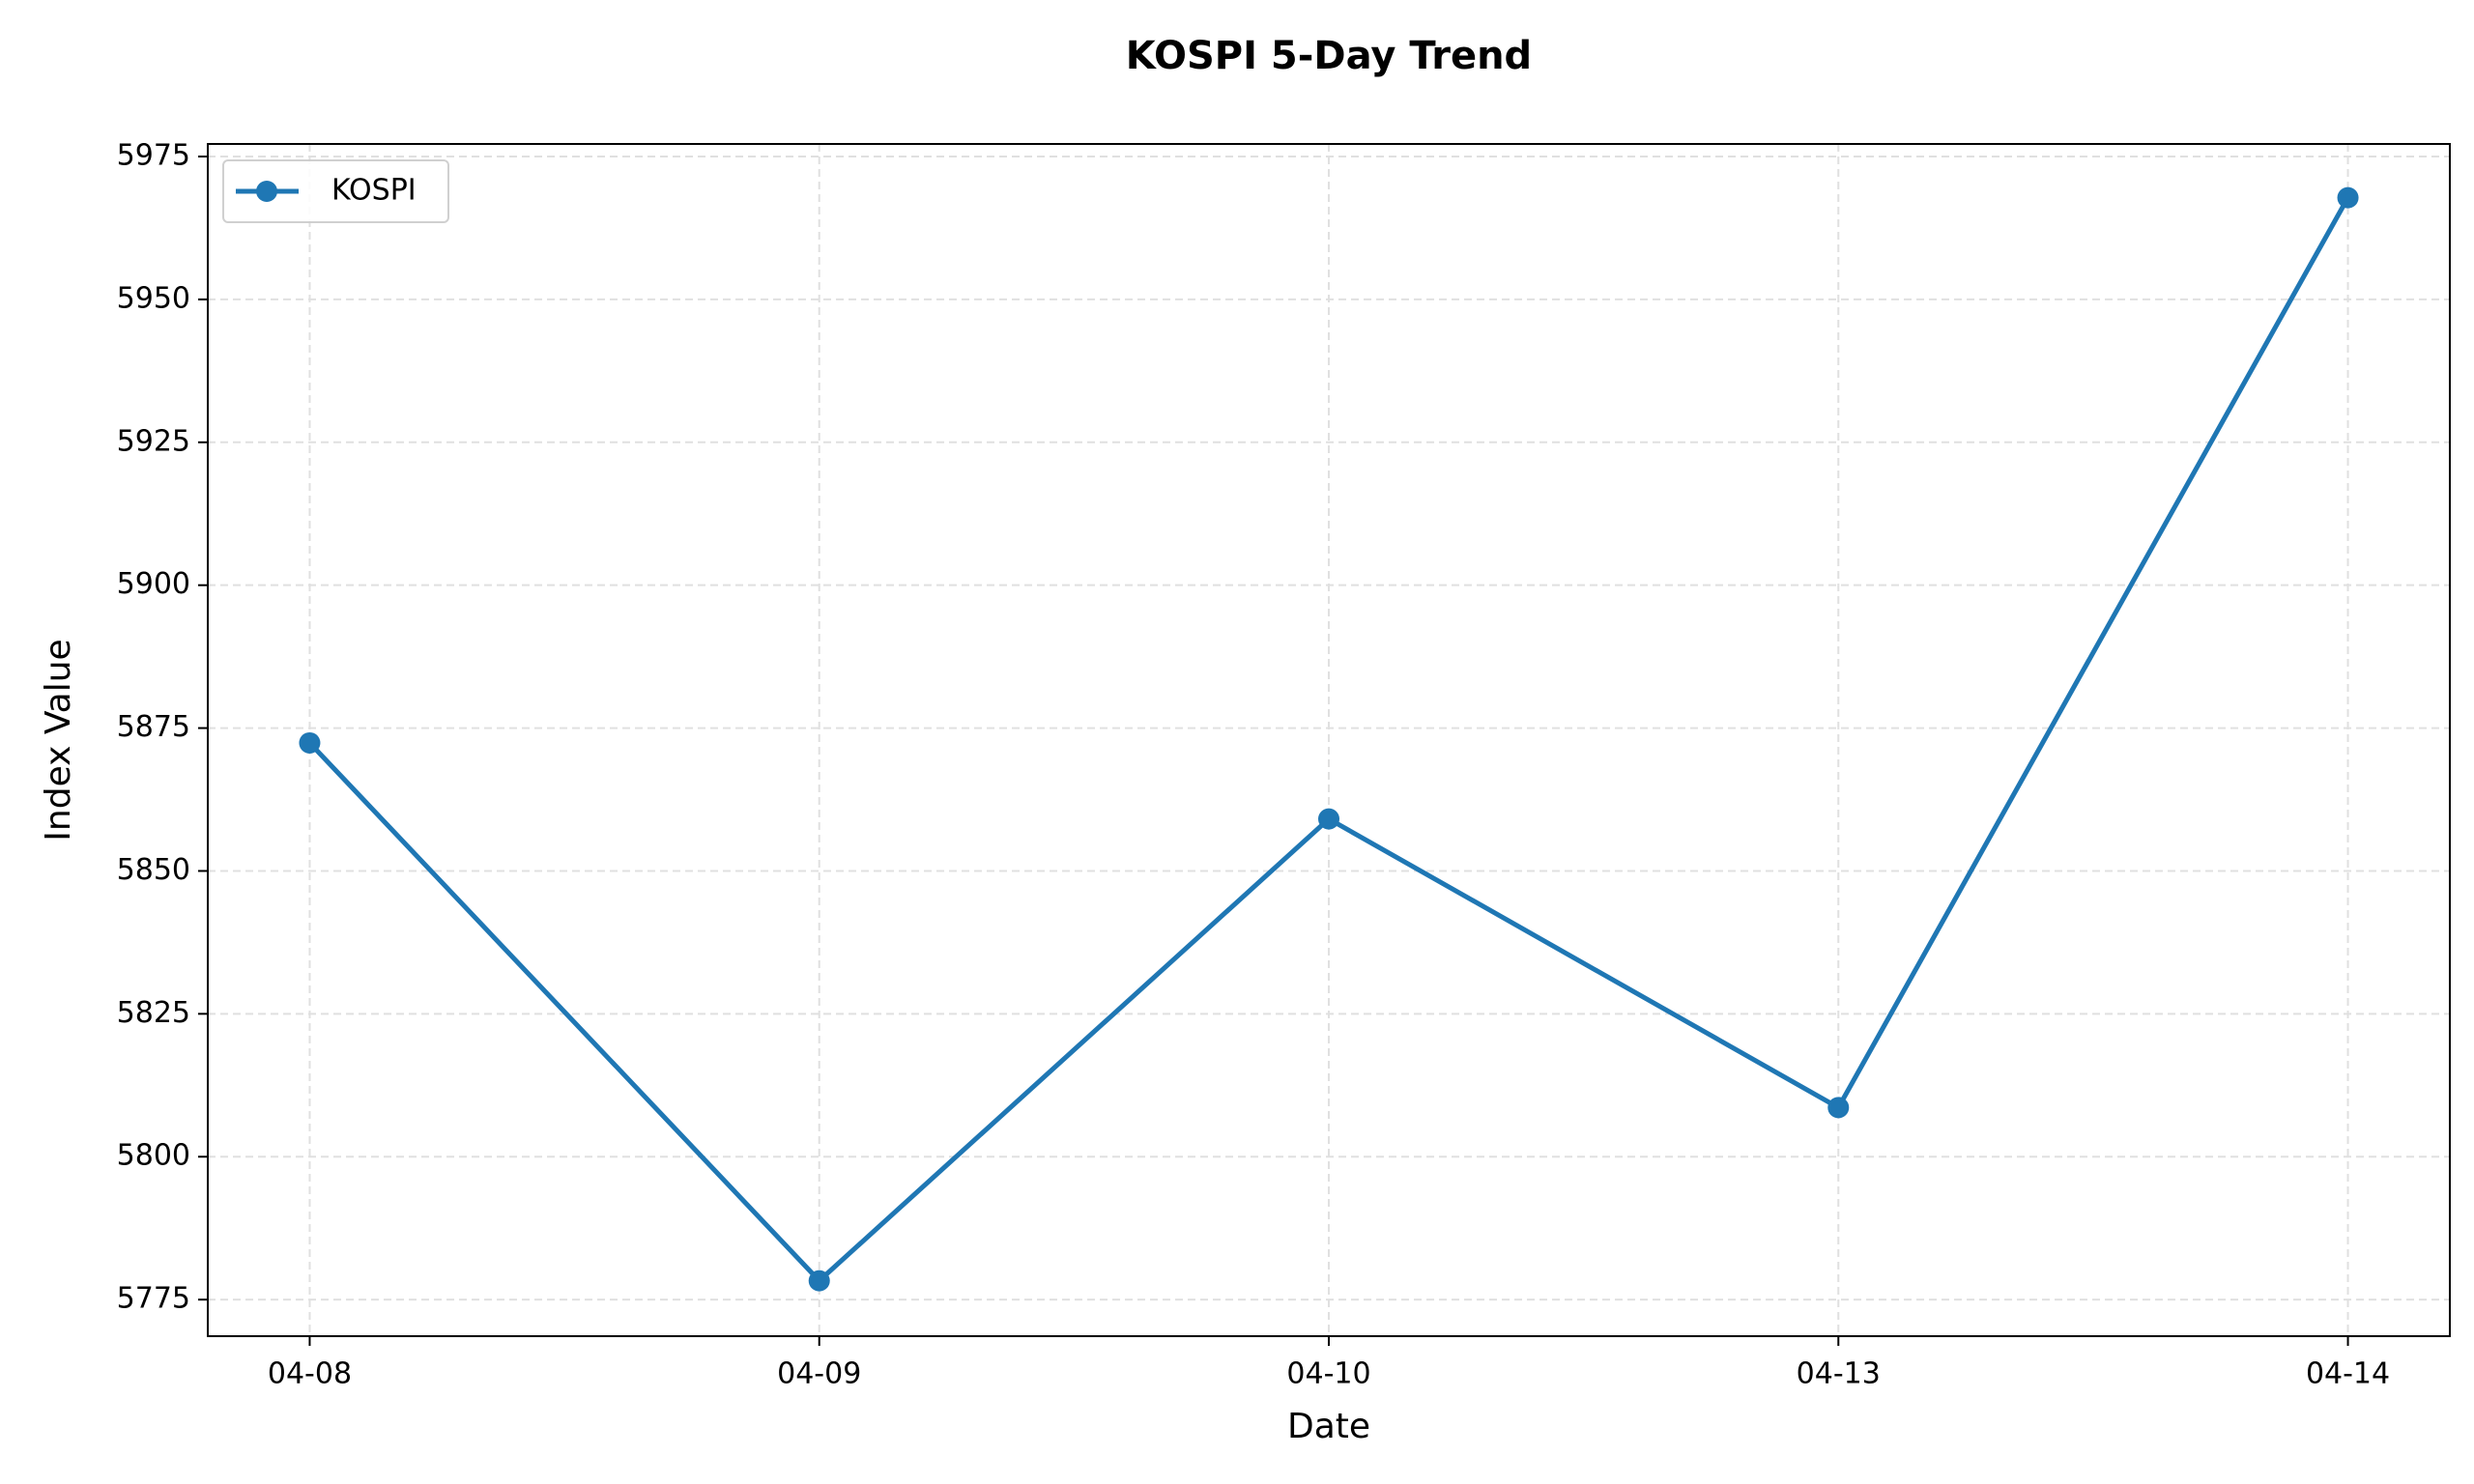  Describe the element at coordinates (153, 1013) in the screenshot. I see `y-tick-label: 5825` at that location.